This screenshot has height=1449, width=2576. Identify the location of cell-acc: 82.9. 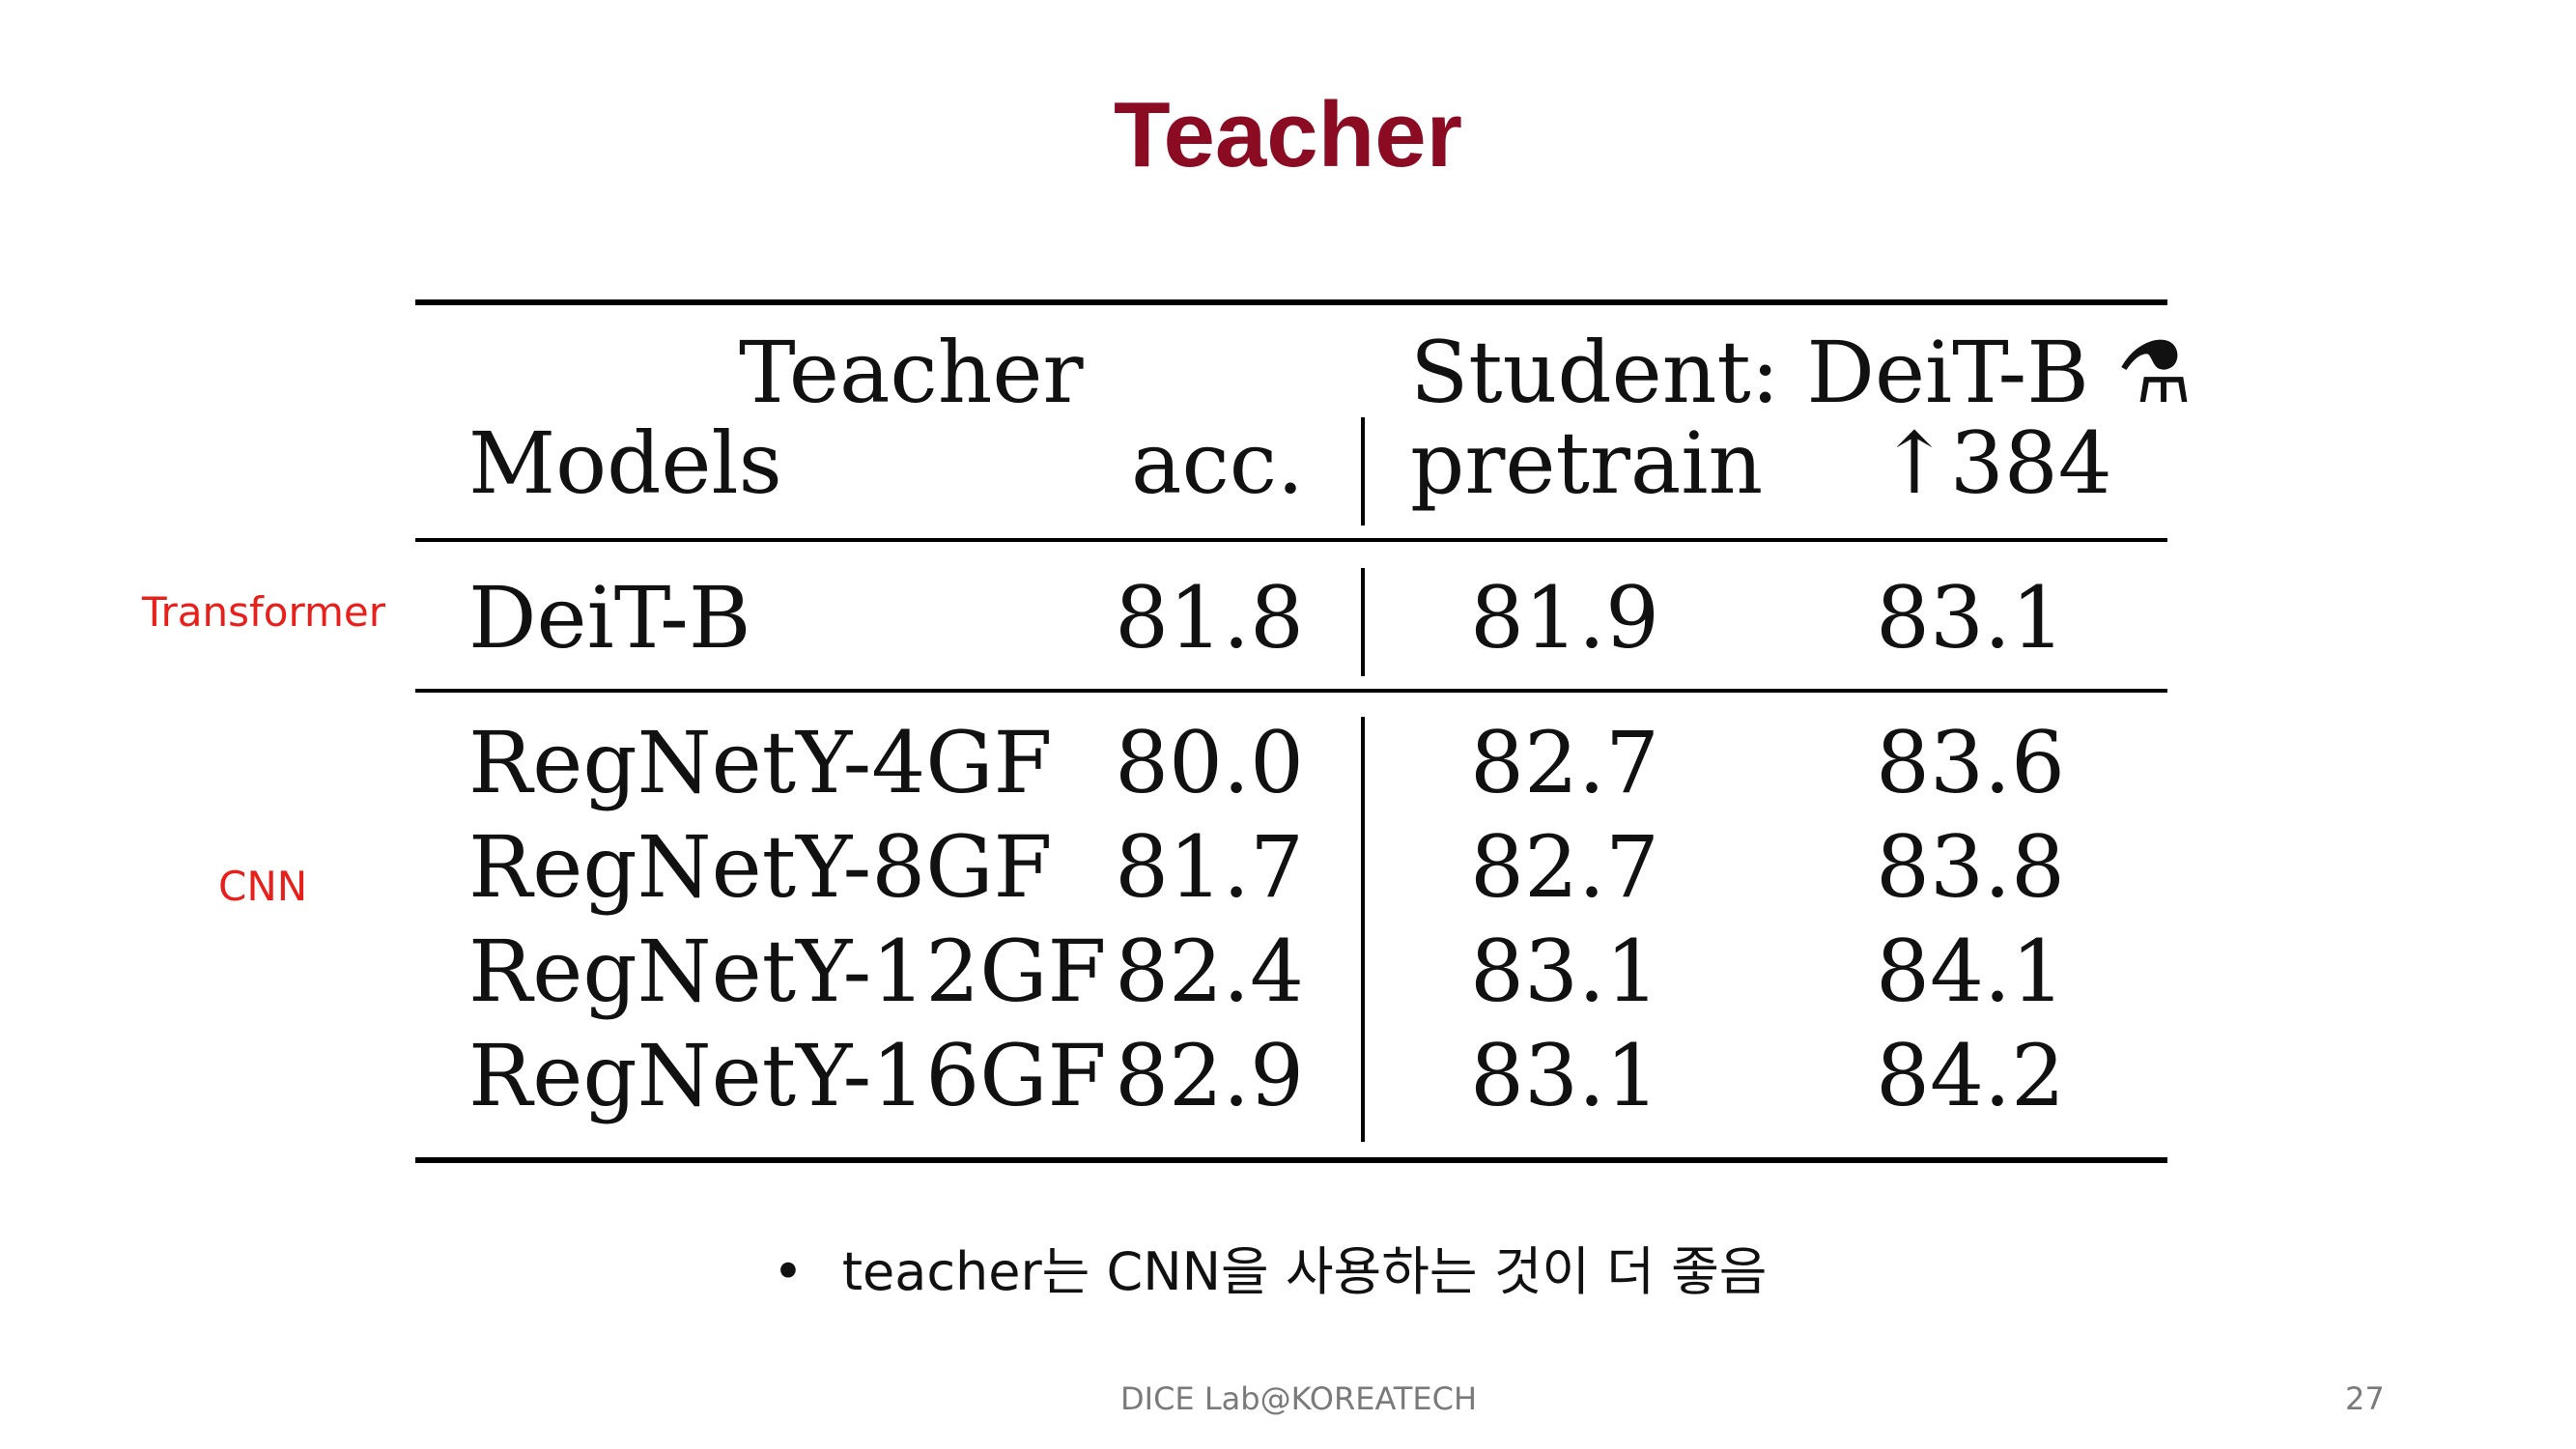
(1209, 1075).